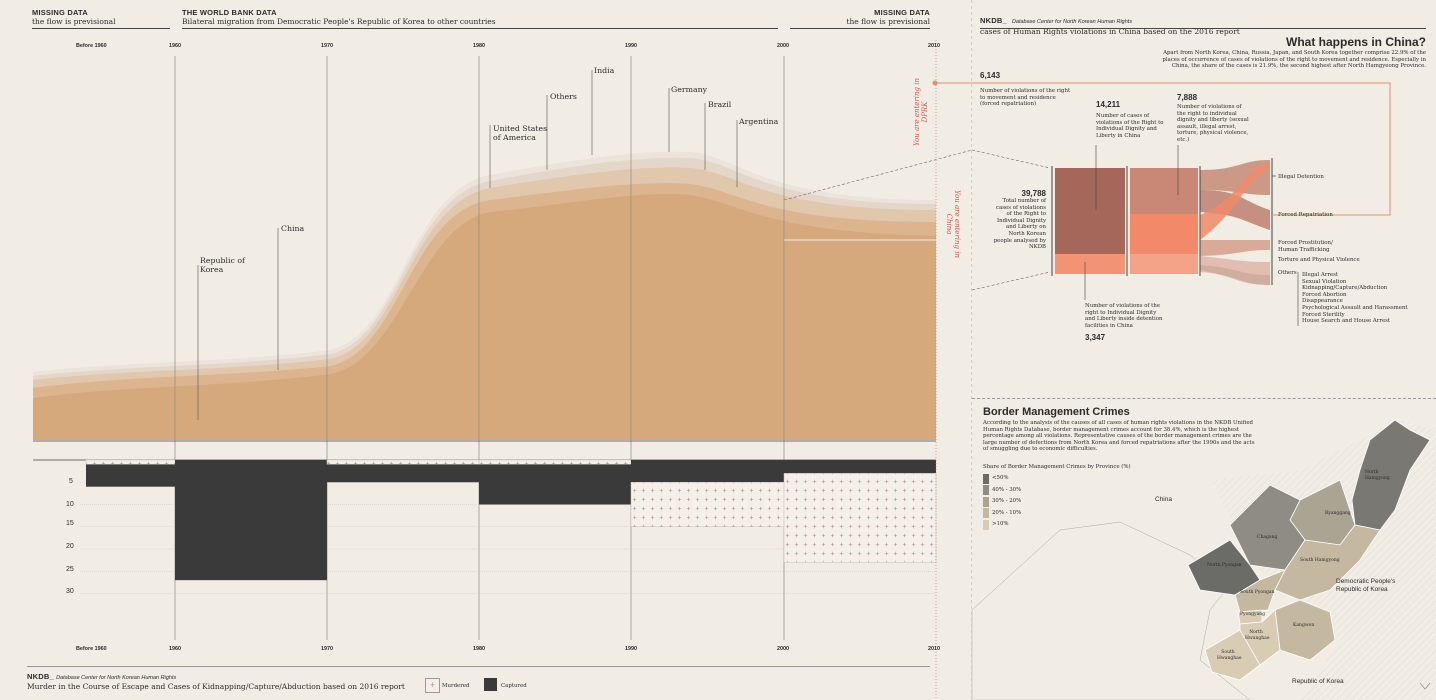  I want to click on map-label-south-hamgyong: South Hamgyong, so click(1320, 560).